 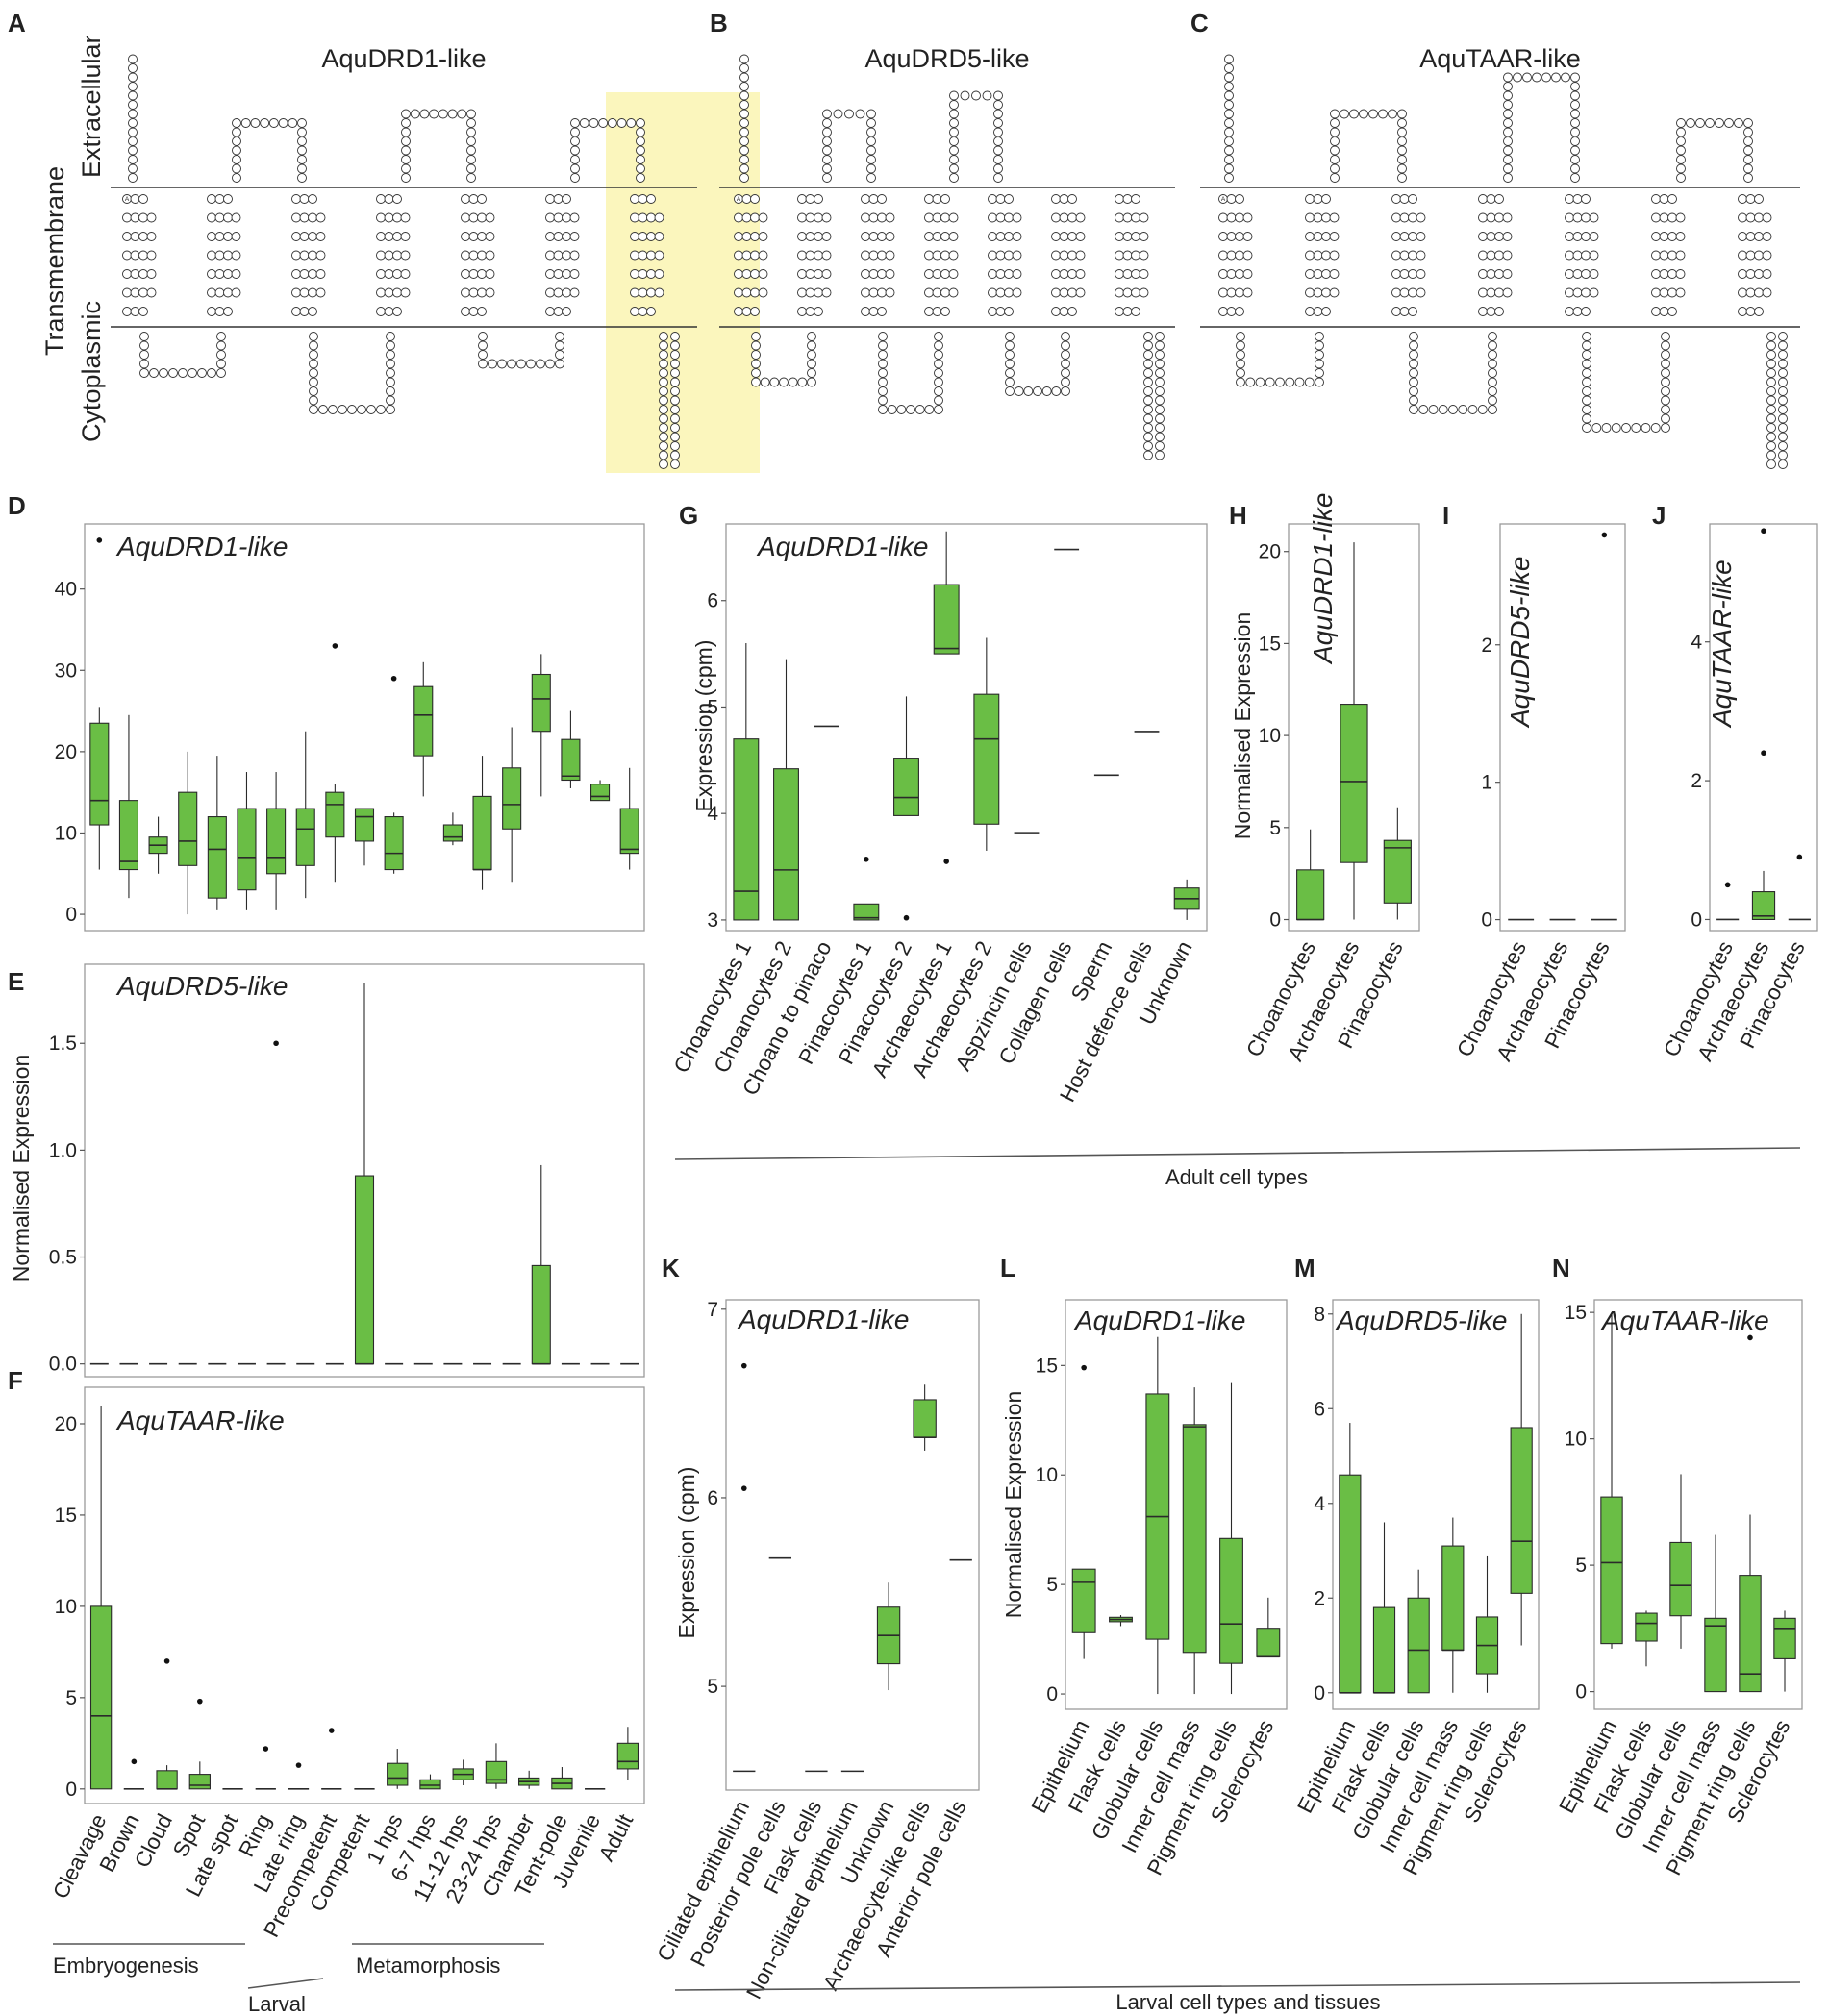 I want to click on y-tick-label: 0, so click(x=71, y=1790).